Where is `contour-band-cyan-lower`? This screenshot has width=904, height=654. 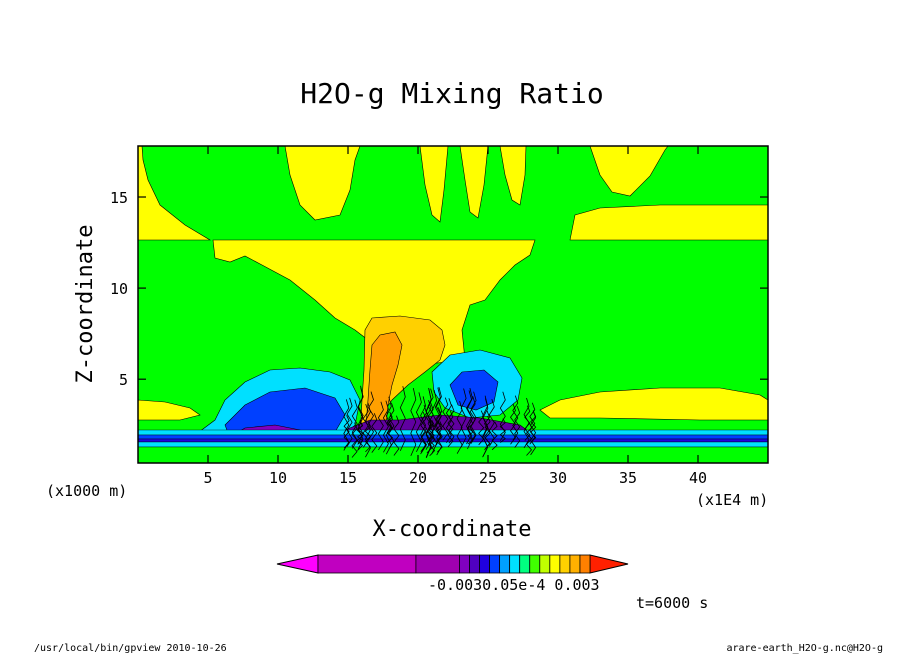 contour-band-cyan-lower is located at coordinates (453, 444).